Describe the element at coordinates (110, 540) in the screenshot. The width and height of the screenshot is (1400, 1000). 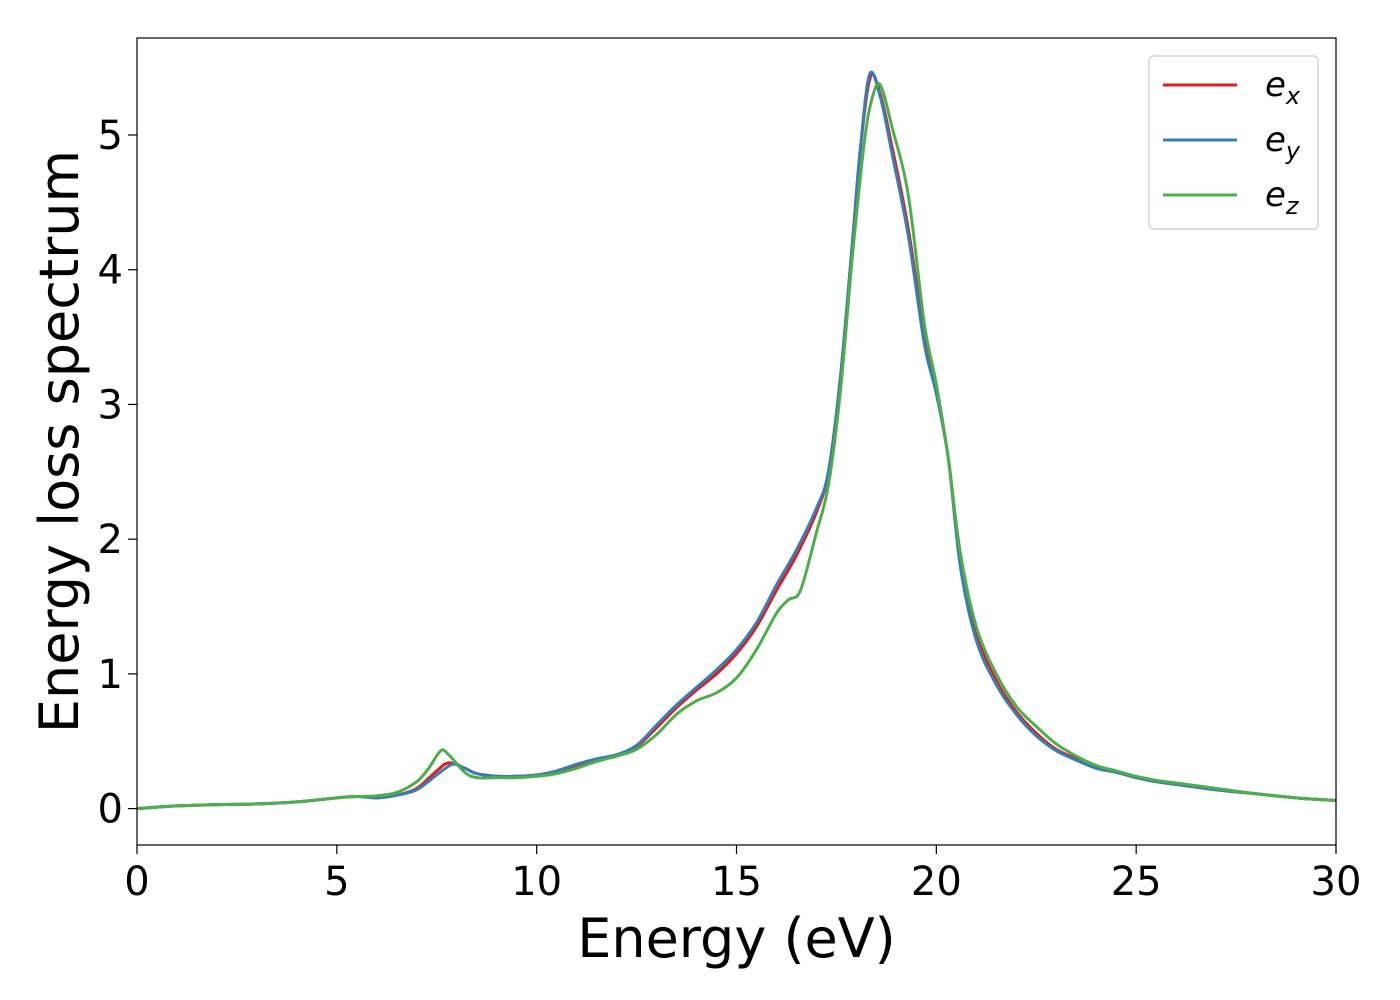
I see `y-tick-label: 2` at that location.